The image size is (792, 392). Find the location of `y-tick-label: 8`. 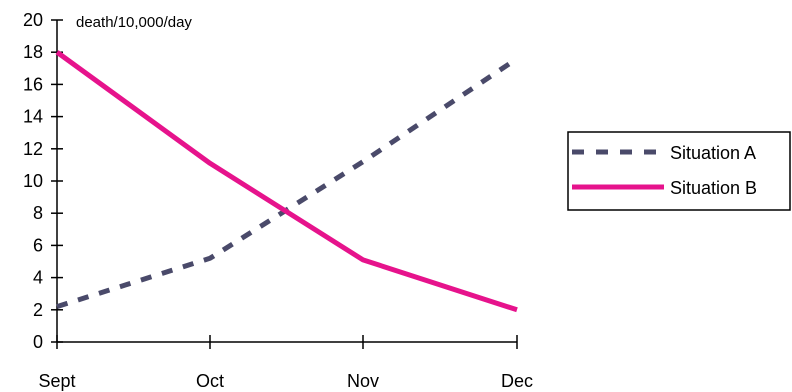

y-tick-label: 8 is located at coordinates (38, 213).